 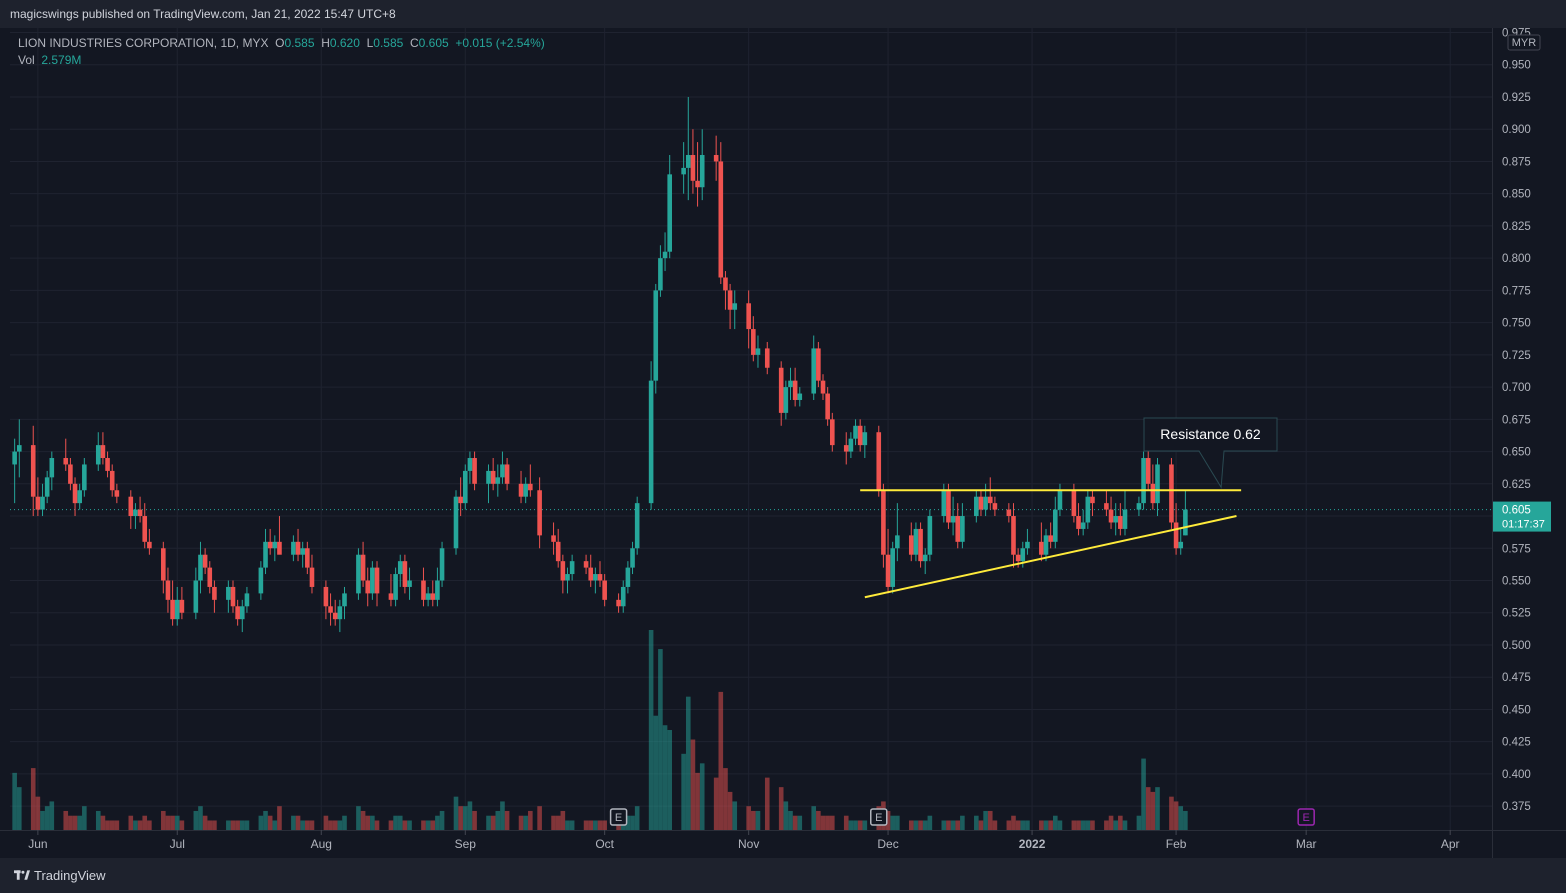 I want to click on earnings-marker-label: E, so click(x=1305, y=818).